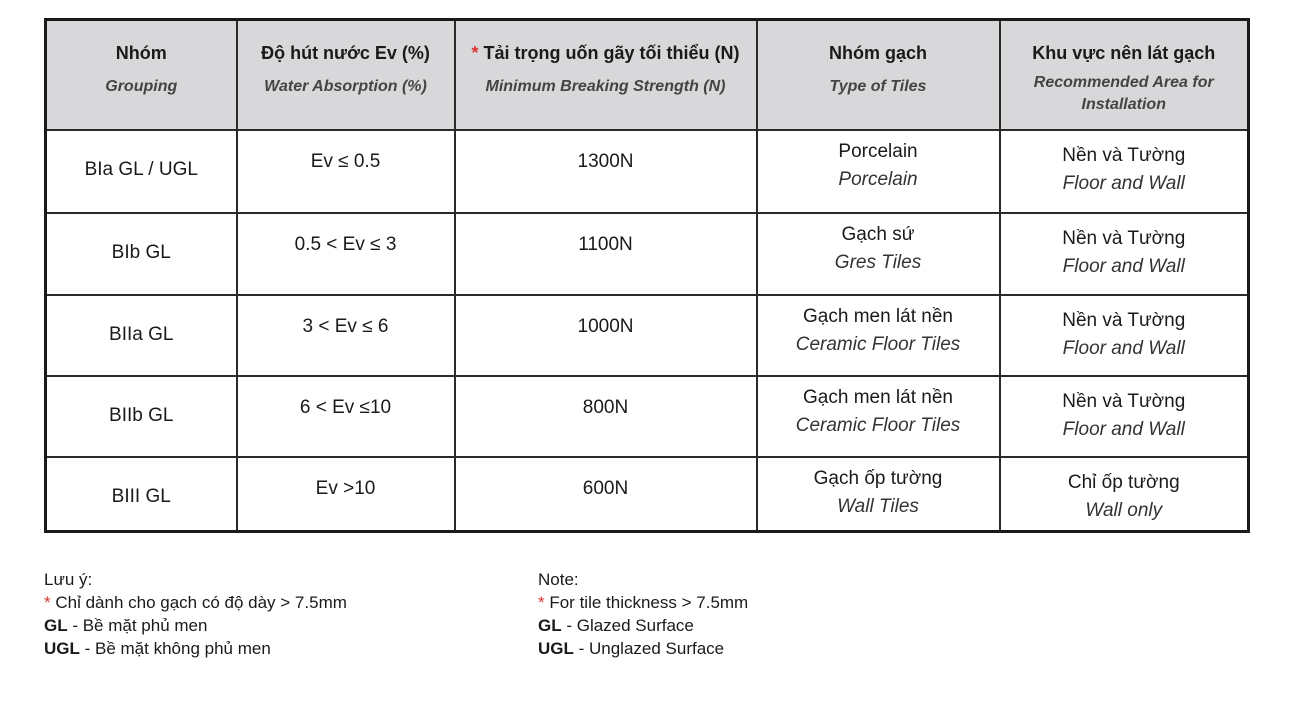  I want to click on note-gl: GL - Glazed Surface, so click(643, 625).